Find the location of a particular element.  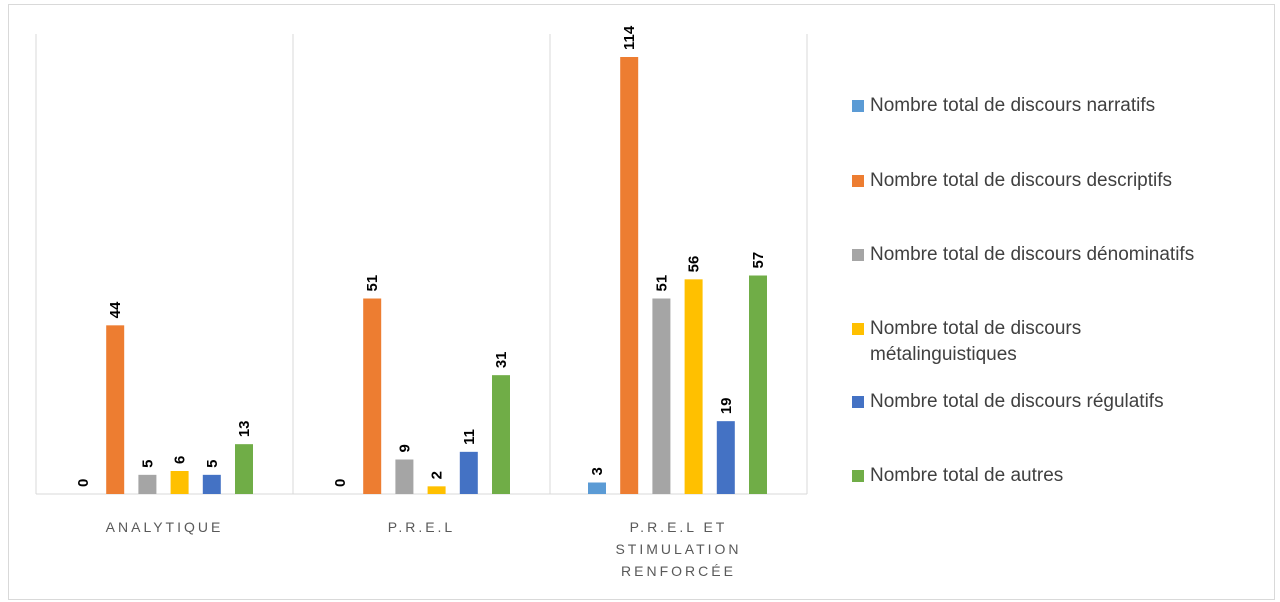

legend-label-1: Nombre total de discours narratifs is located at coordinates (1013, 105).